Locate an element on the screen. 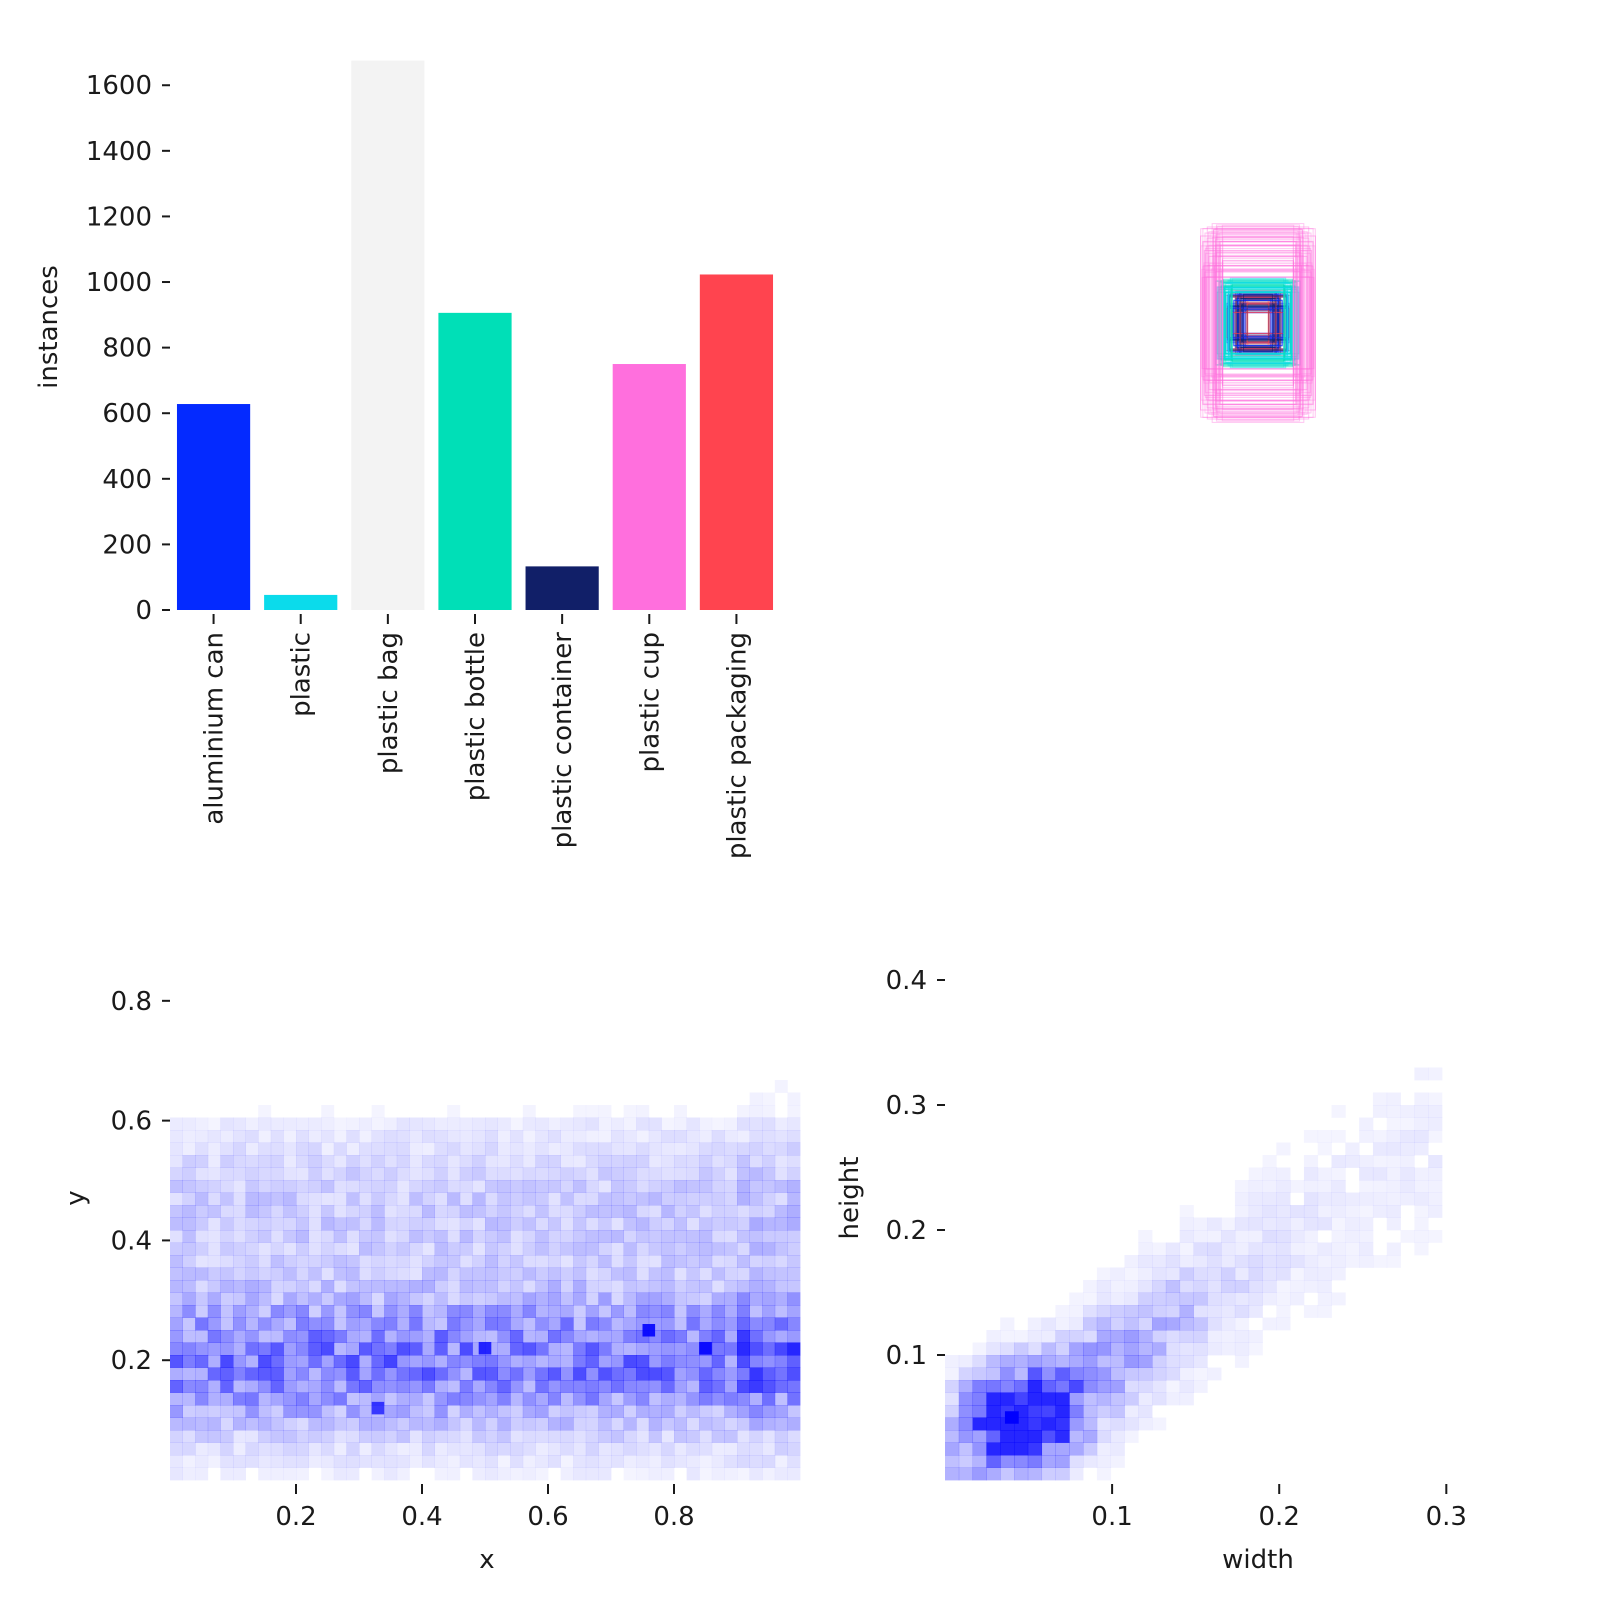  y-tick-label: 1200 is located at coordinates (119, 217).